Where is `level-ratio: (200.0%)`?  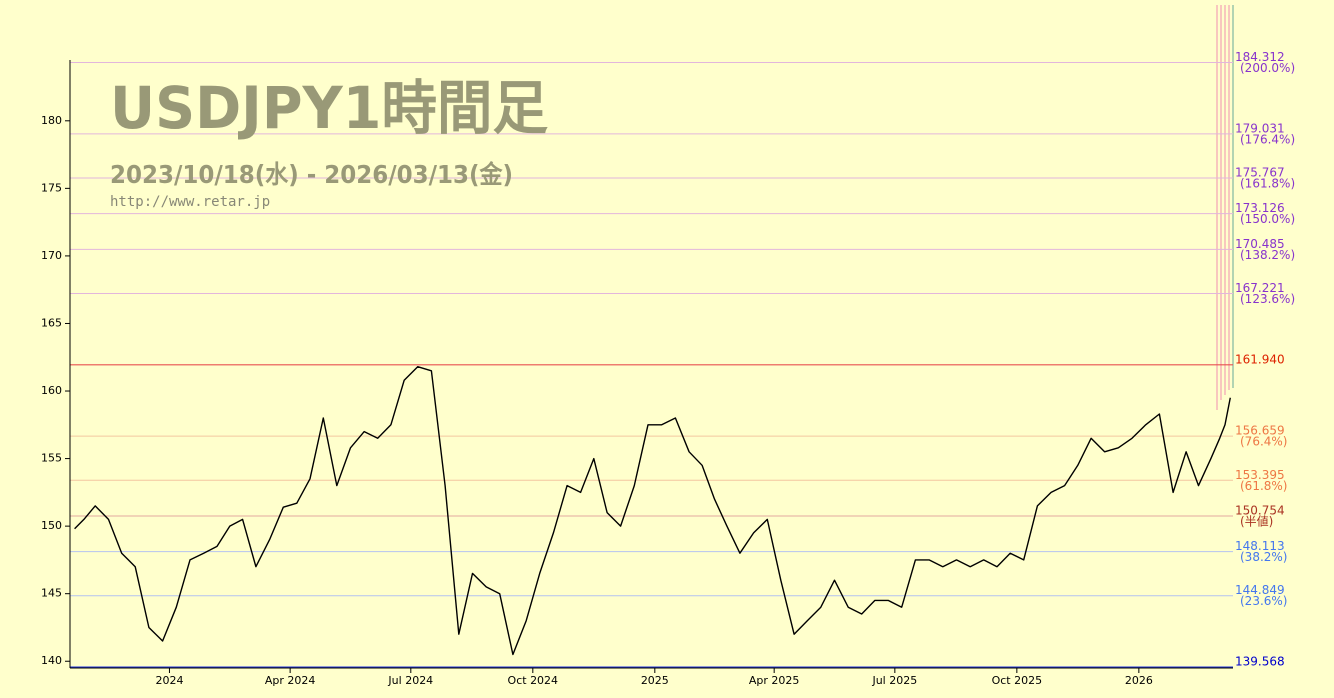 level-ratio: (200.0%) is located at coordinates (1267, 68).